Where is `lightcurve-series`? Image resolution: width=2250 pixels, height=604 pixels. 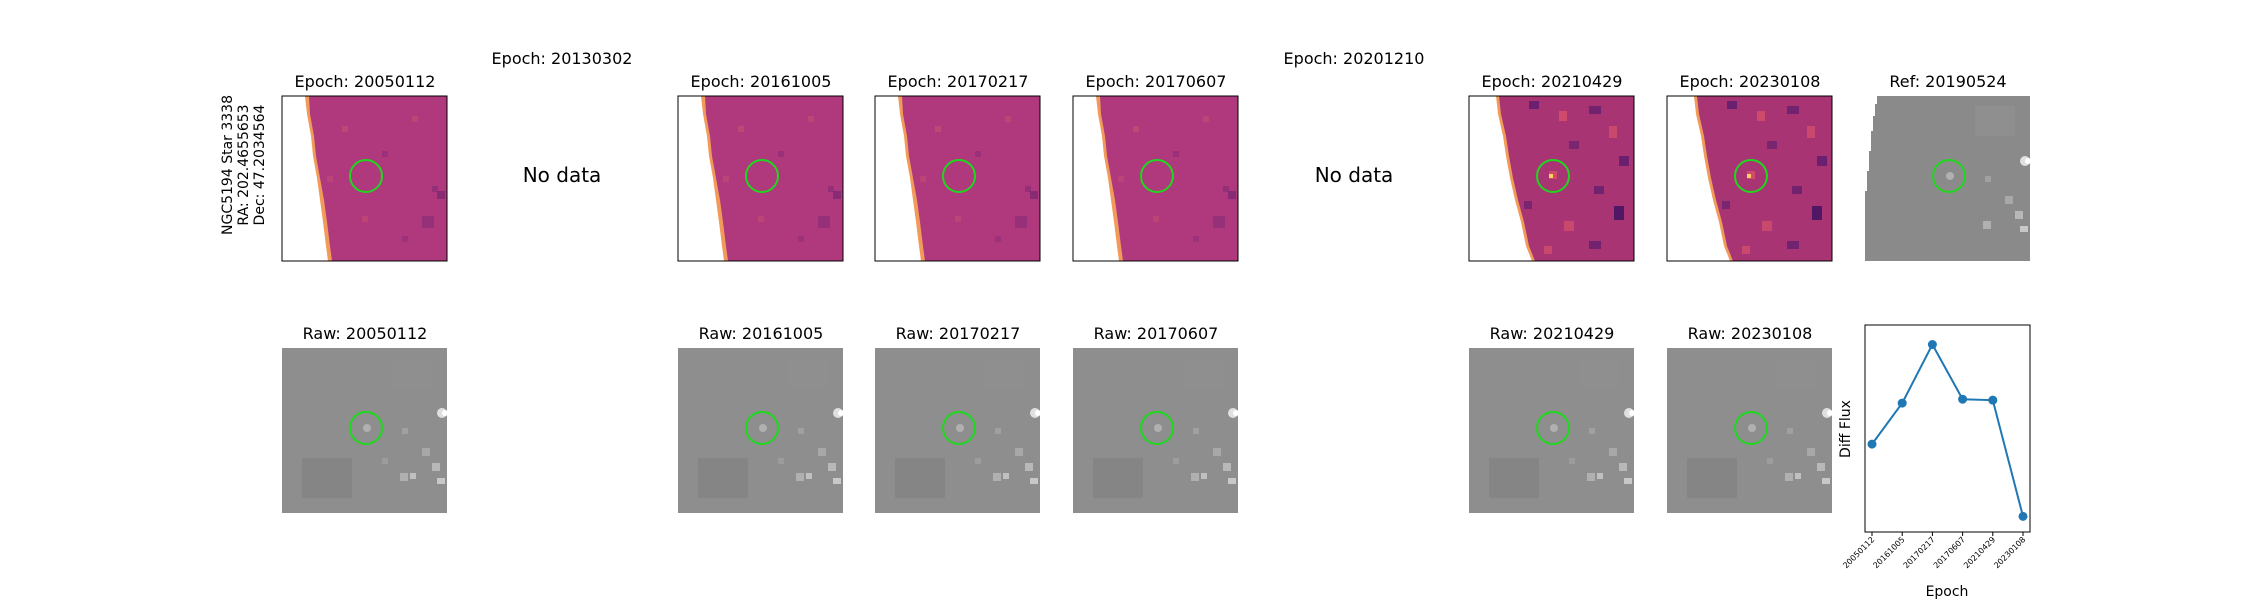 lightcurve-series is located at coordinates (1947, 430).